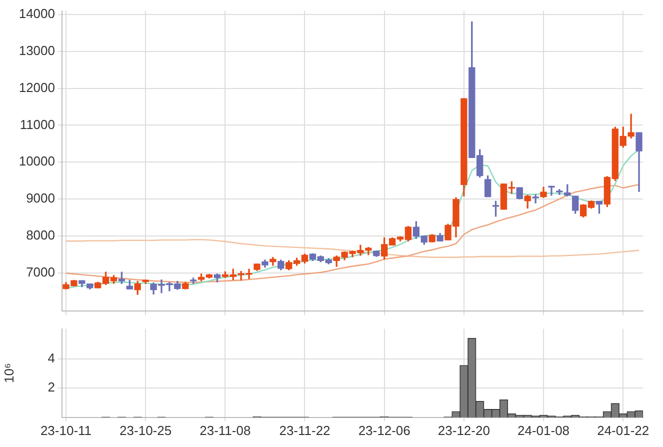 The width and height of the screenshot is (663, 447). I want to click on x-tick-label: 23-11-08, so click(225, 430).